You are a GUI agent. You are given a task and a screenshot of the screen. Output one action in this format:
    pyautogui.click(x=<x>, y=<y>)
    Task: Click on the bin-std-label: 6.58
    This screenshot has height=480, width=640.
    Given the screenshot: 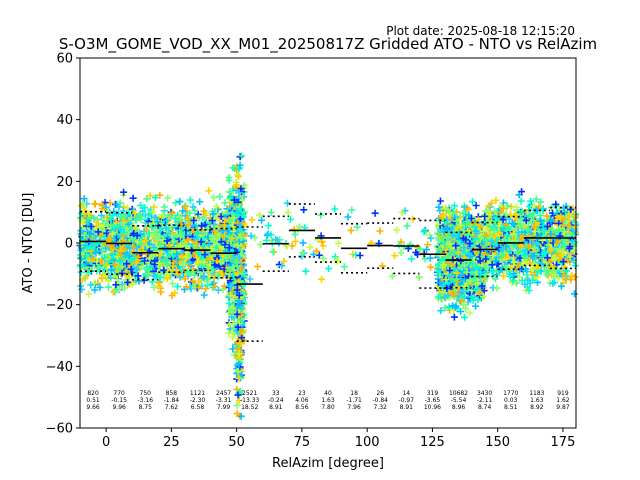 What is the action you would take?
    pyautogui.click(x=198, y=407)
    